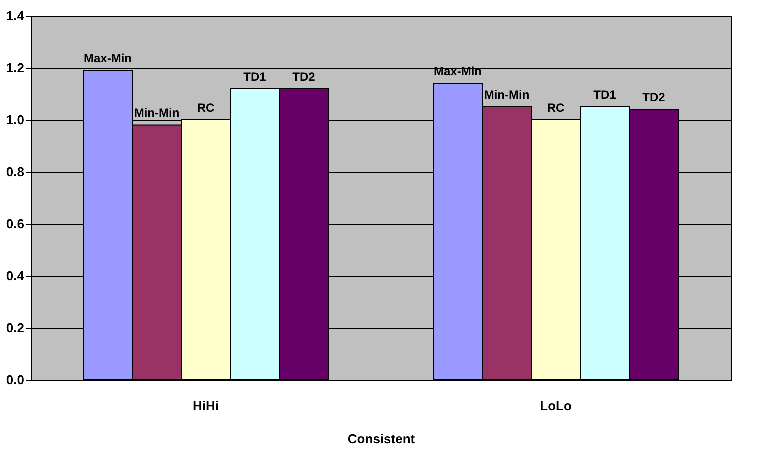 This screenshot has height=462, width=781. Describe the element at coordinates (16, 276) in the screenshot. I see `y-tick-label: 0.4` at that location.